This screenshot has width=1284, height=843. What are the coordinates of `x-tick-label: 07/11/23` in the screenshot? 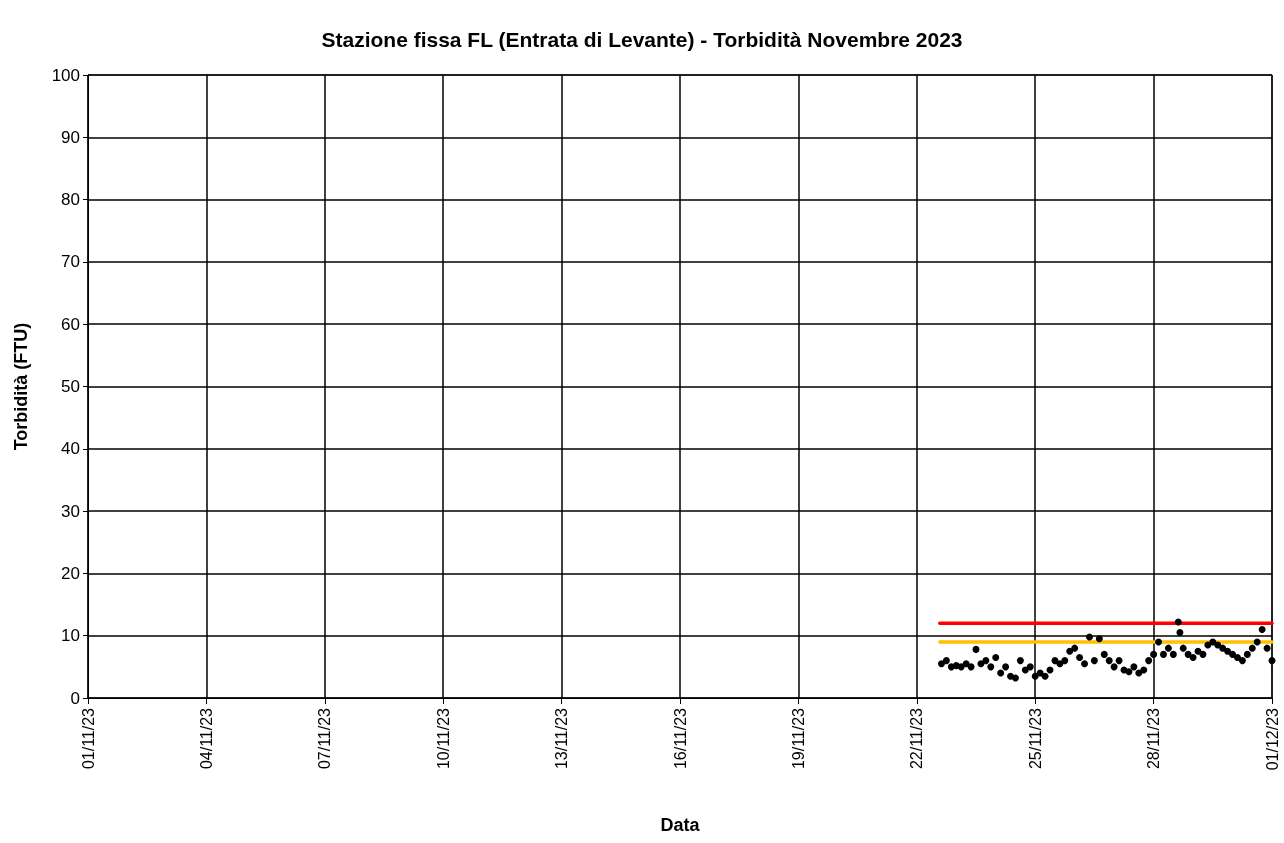 It's located at (325, 738).